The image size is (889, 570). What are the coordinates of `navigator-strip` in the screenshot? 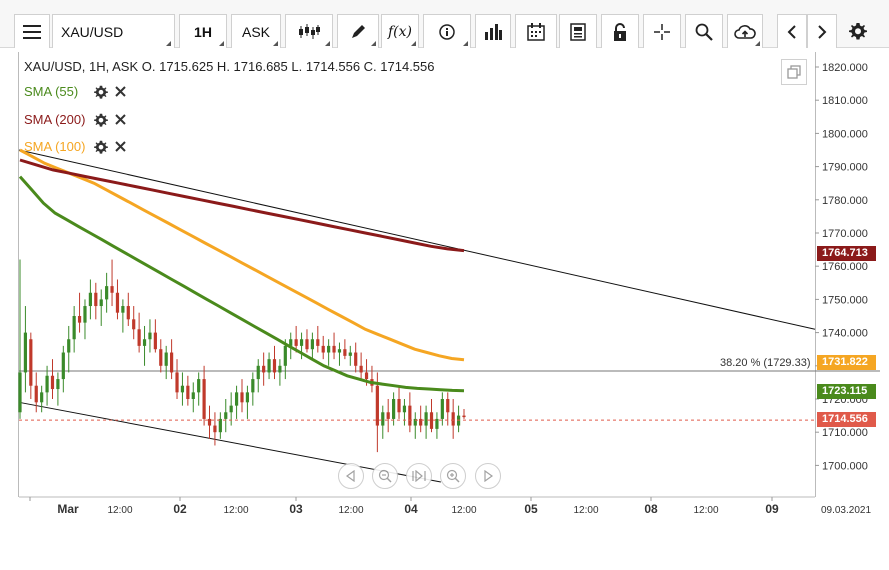 It's located at (444, 544).